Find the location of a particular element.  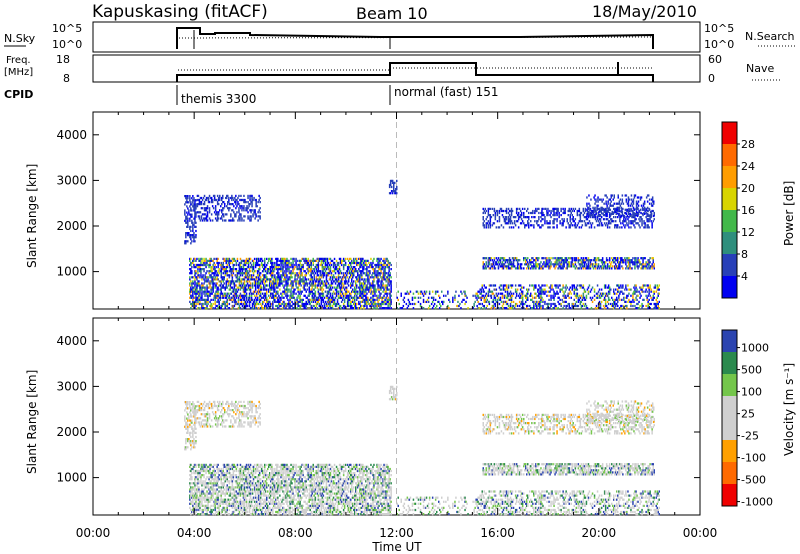

nsky-right-tick-top: 10^5 is located at coordinates (719, 28).